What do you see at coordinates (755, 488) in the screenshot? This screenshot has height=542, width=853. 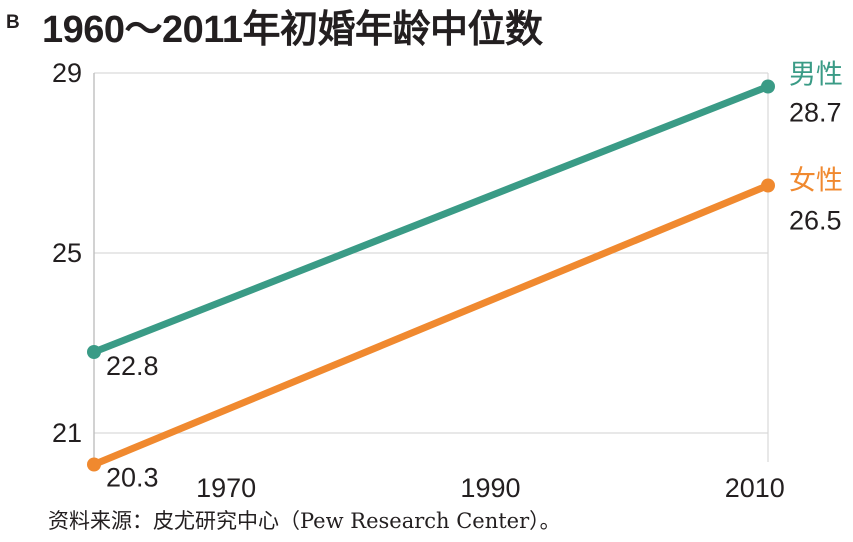 I see `x-tick-label: 2010` at bounding box center [755, 488].